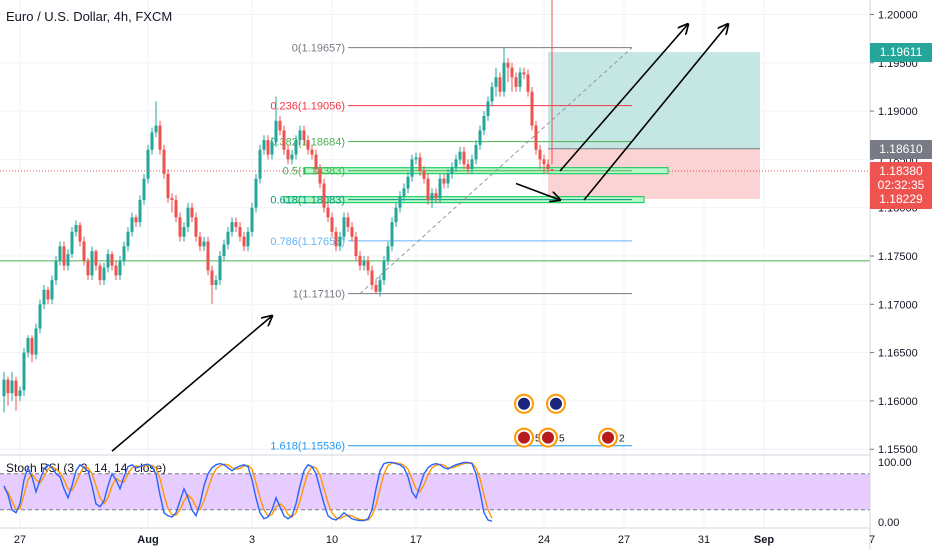 This screenshot has width=932, height=550. What do you see at coordinates (895, 463) in the screenshot?
I see `stoch-tick-label: 100.00` at bounding box center [895, 463].